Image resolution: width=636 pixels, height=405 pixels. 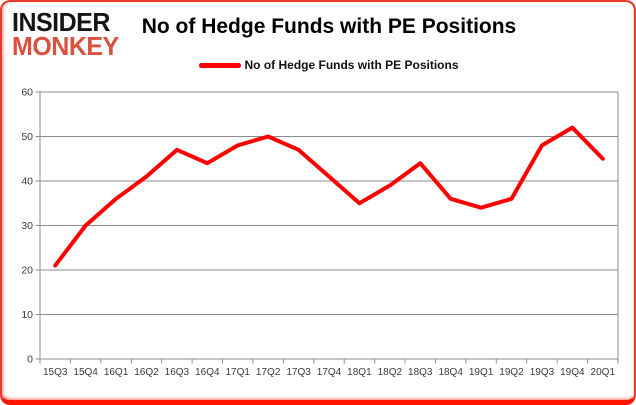 What do you see at coordinates (481, 372) in the screenshot?
I see `x-category-label: 19Q1` at bounding box center [481, 372].